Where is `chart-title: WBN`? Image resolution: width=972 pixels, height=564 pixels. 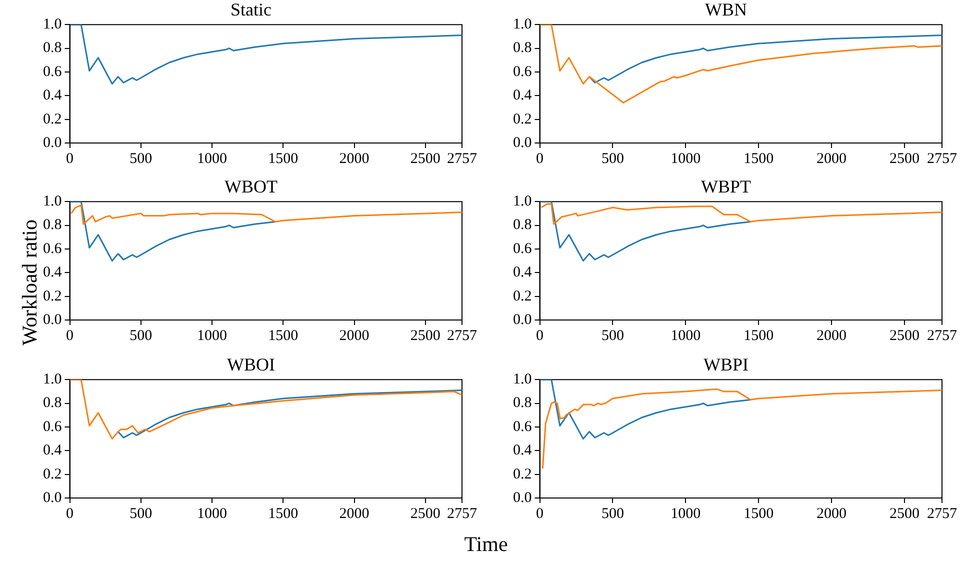 chart-title: WBN is located at coordinates (726, 10).